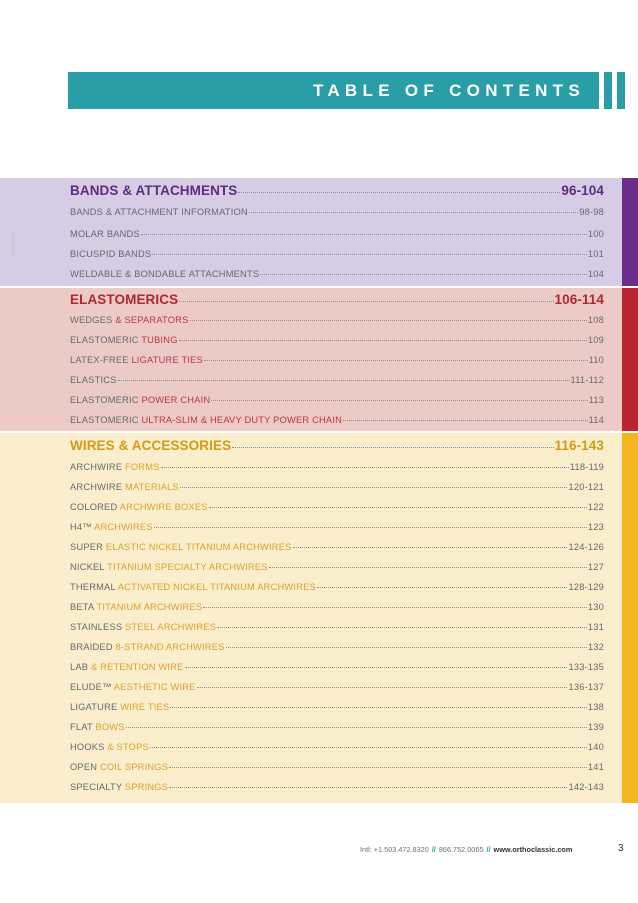 The width and height of the screenshot is (638, 903). I want to click on entry-label: STAINLESS STEEL ARCHWIRES, so click(143, 627).